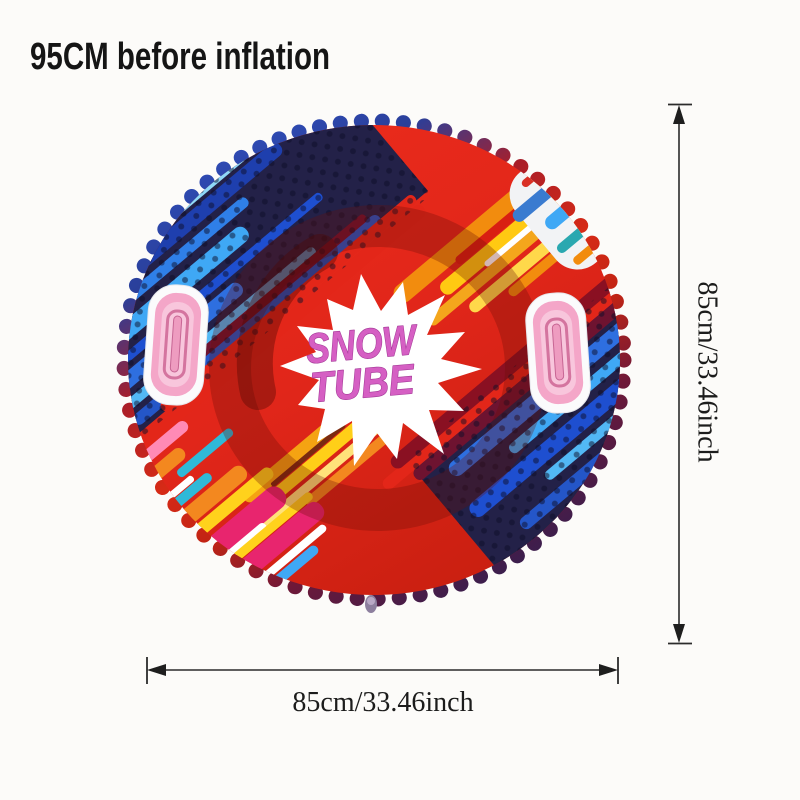  What do you see at coordinates (680, 374) in the screenshot?
I see `double-arrow-vertical-icon` at bounding box center [680, 374].